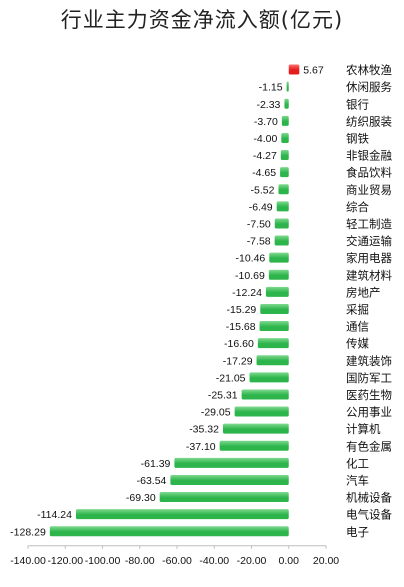 The width and height of the screenshot is (404, 587). What do you see at coordinates (250, 259) in the screenshot?
I see `value-label-11: -10.46` at bounding box center [250, 259].